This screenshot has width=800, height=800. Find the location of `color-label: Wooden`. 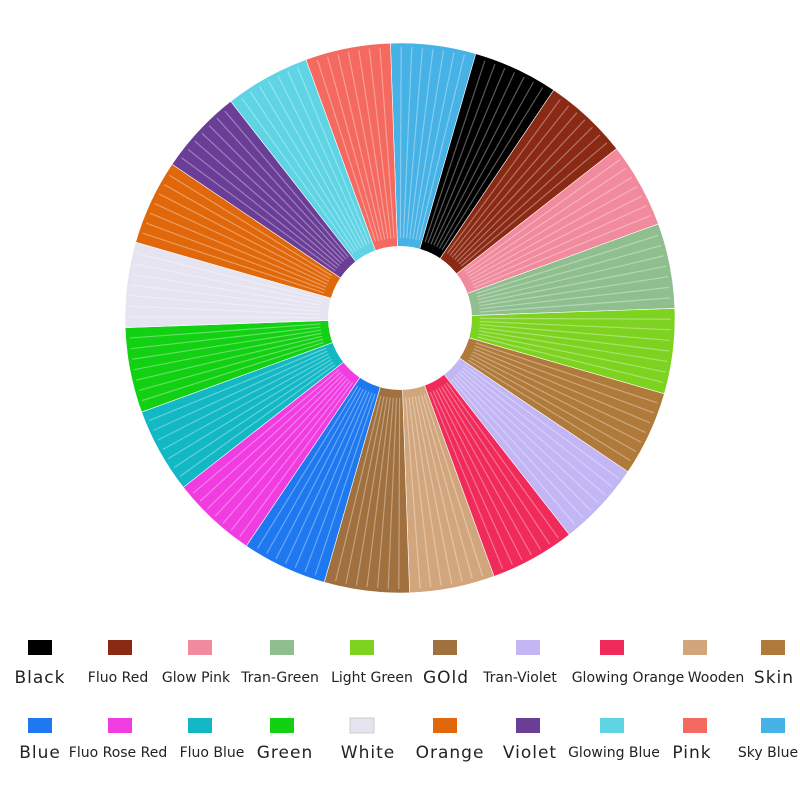

color-label: Wooden is located at coordinates (716, 678).